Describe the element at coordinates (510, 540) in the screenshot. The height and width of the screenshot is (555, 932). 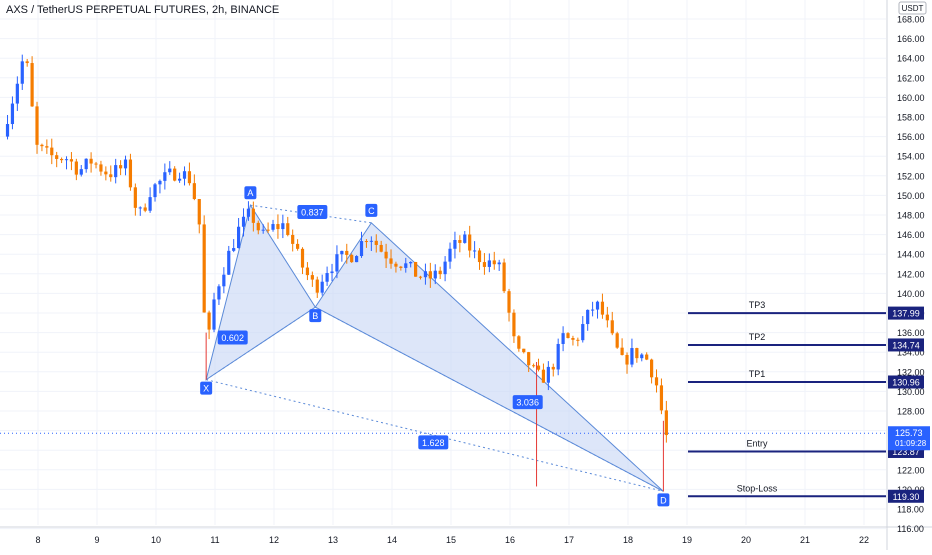
I see `x-tick-label: 16` at that location.